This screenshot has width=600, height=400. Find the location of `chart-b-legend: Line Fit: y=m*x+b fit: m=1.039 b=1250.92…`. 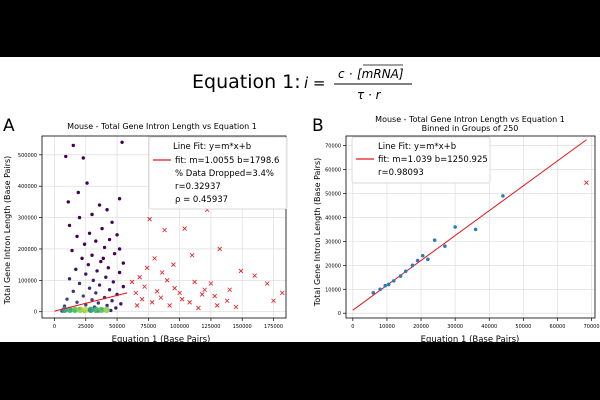

chart-b-legend: Line Fit: y=m*x+b fit: m=1.039 b=1250.92… is located at coordinates (421, 160).